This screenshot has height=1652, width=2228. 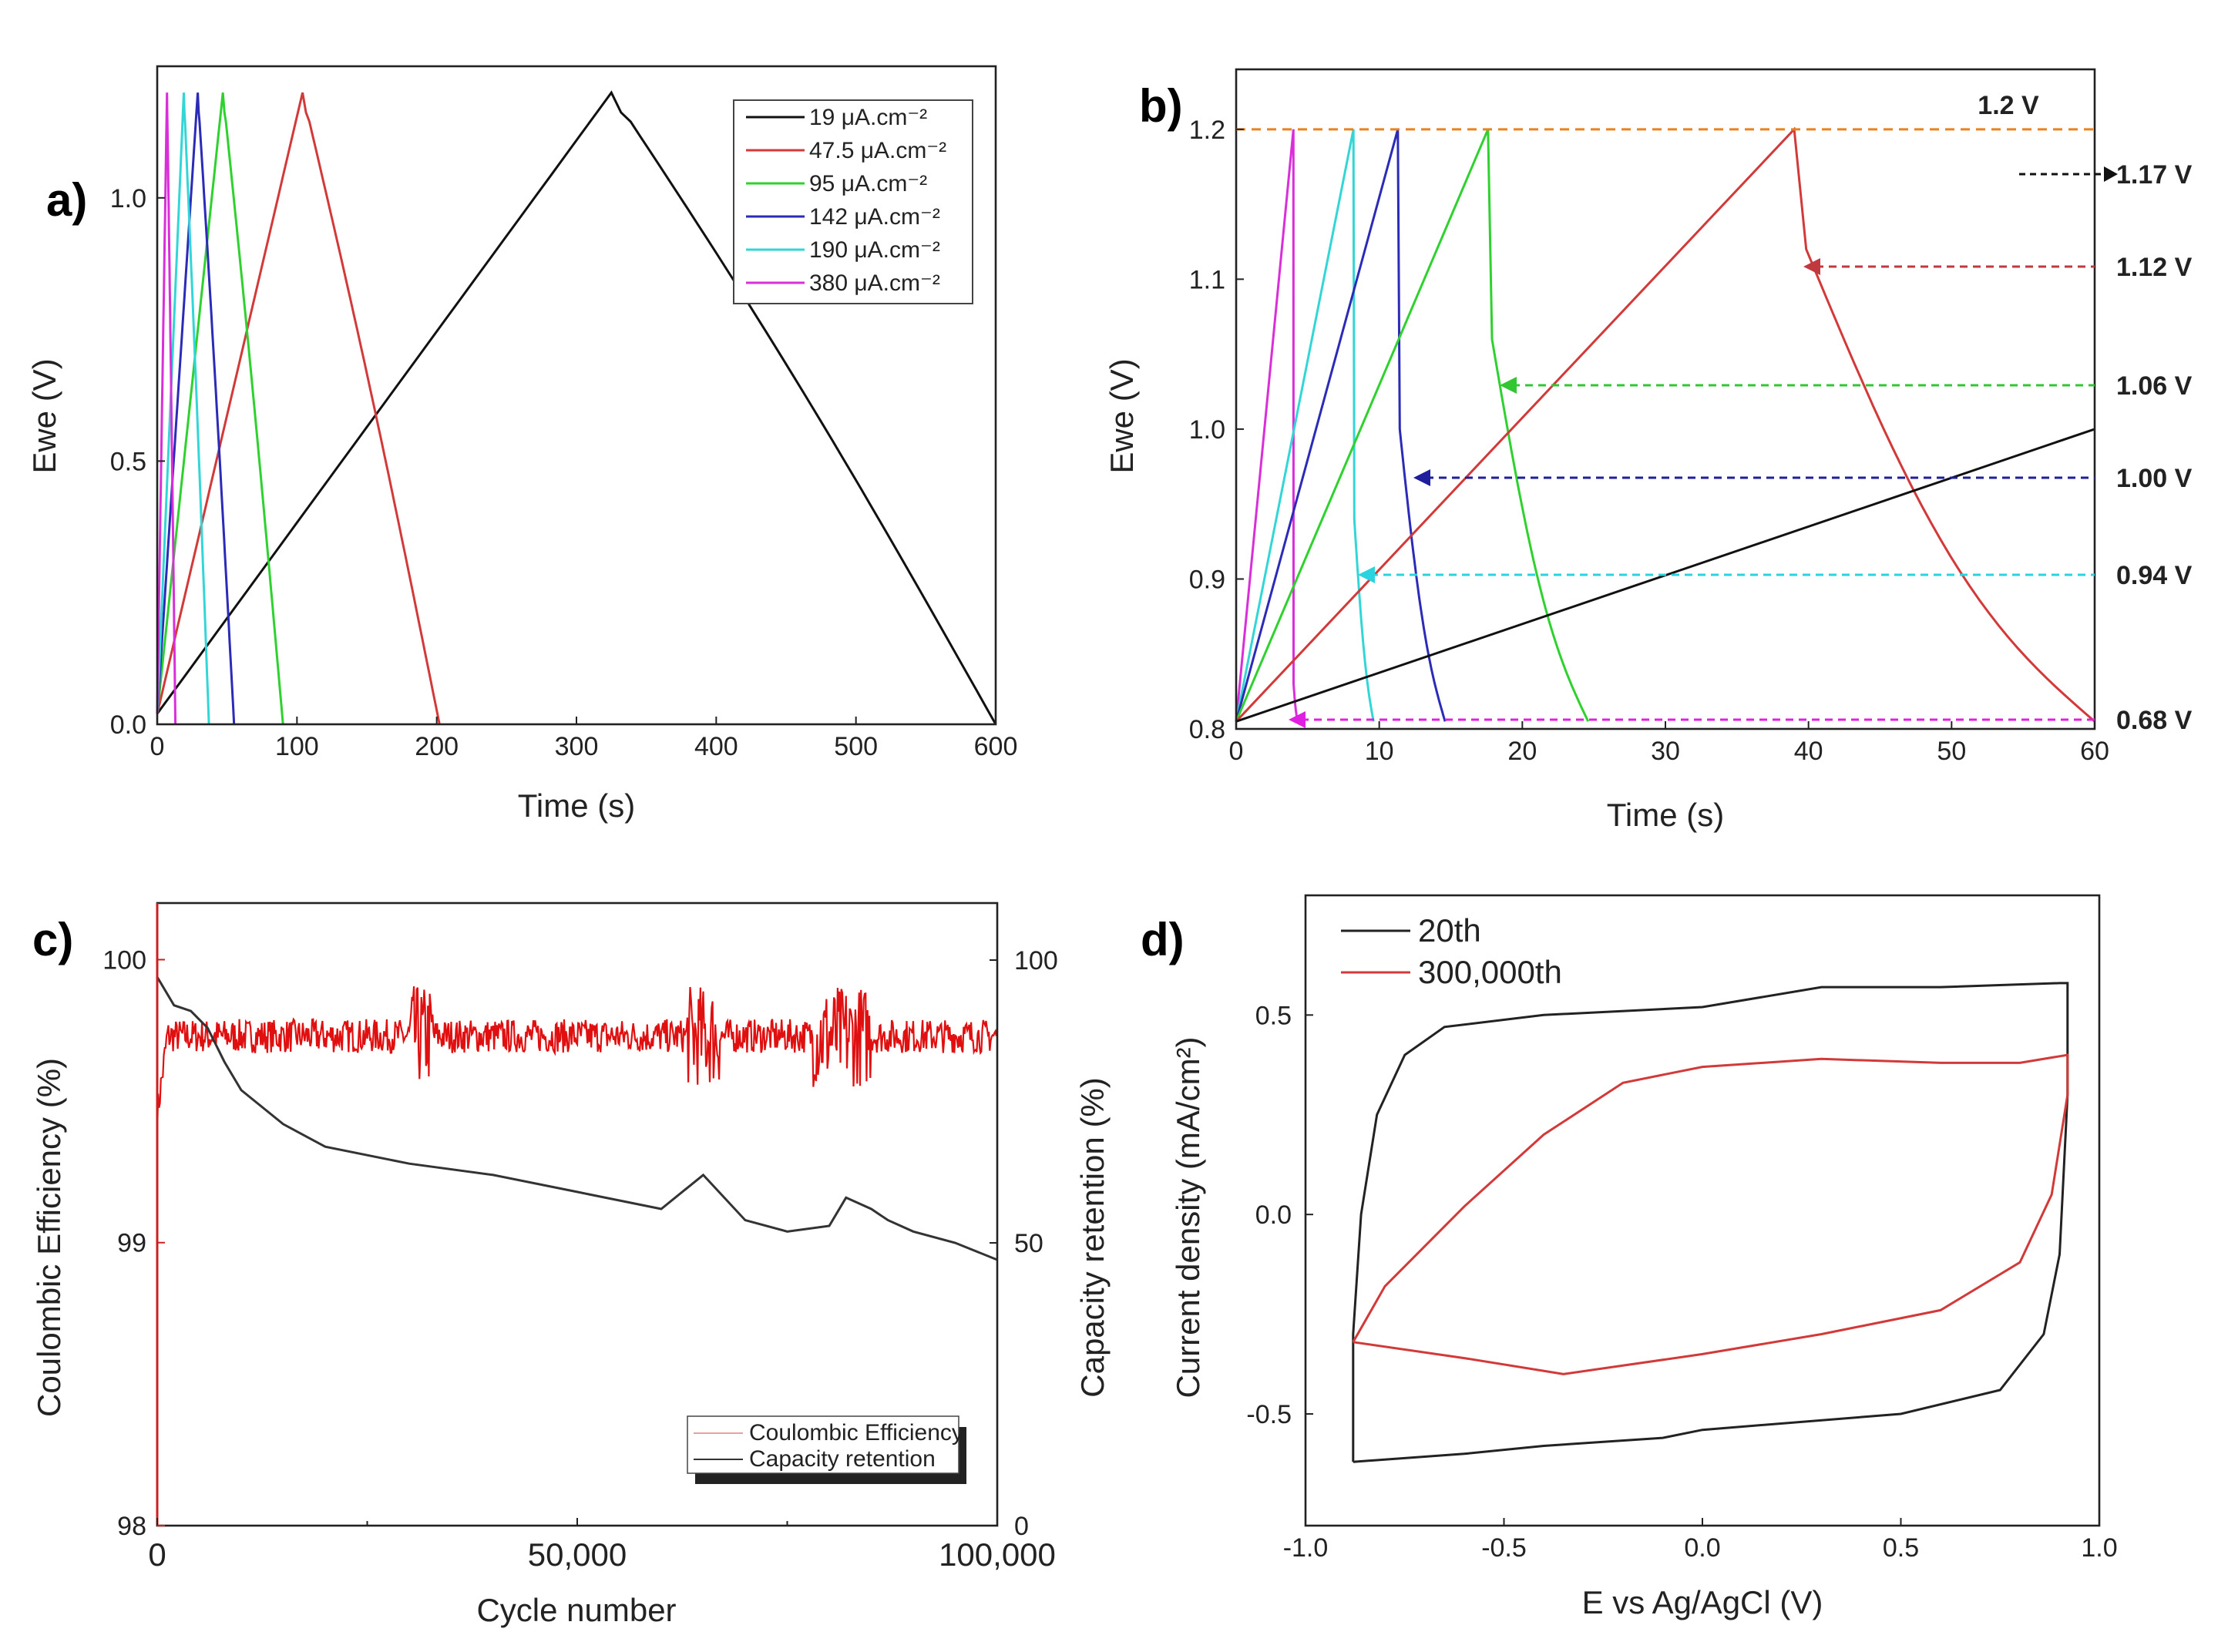 What do you see at coordinates (1306, 1548) in the screenshot?
I see `panel-d-x-tick-label: -1.0` at bounding box center [1306, 1548].